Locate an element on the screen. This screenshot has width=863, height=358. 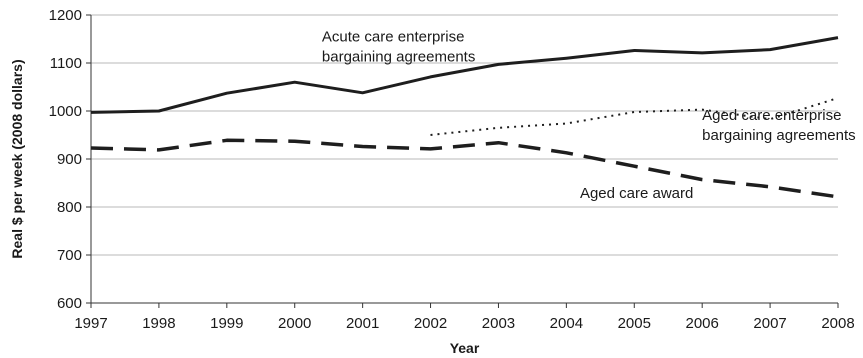
y-tick-label-600: 600 is located at coordinates (69, 303).